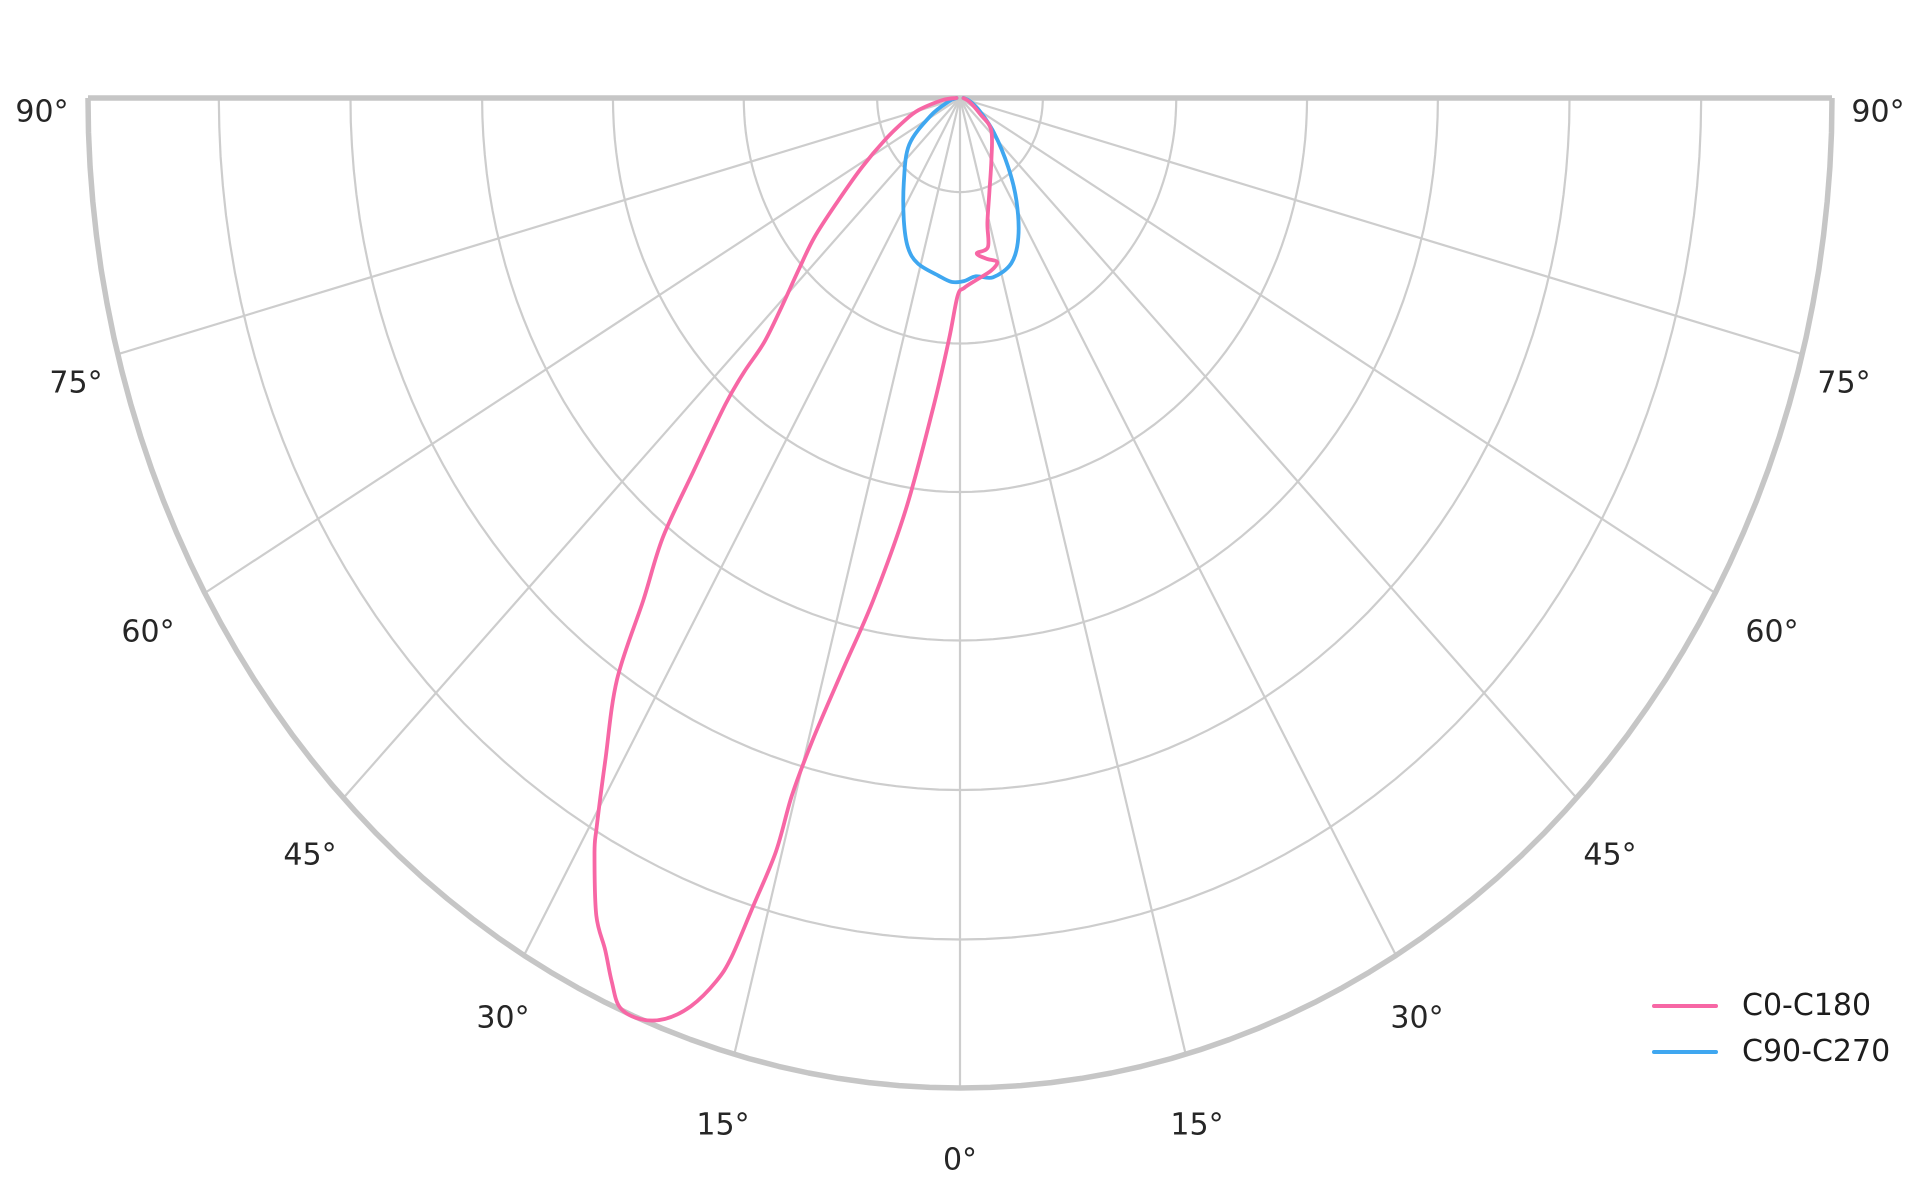 This screenshot has width=1920, height=1177. I want to click on legend-item-c90-c270: C90-C270, so click(1771, 1052).